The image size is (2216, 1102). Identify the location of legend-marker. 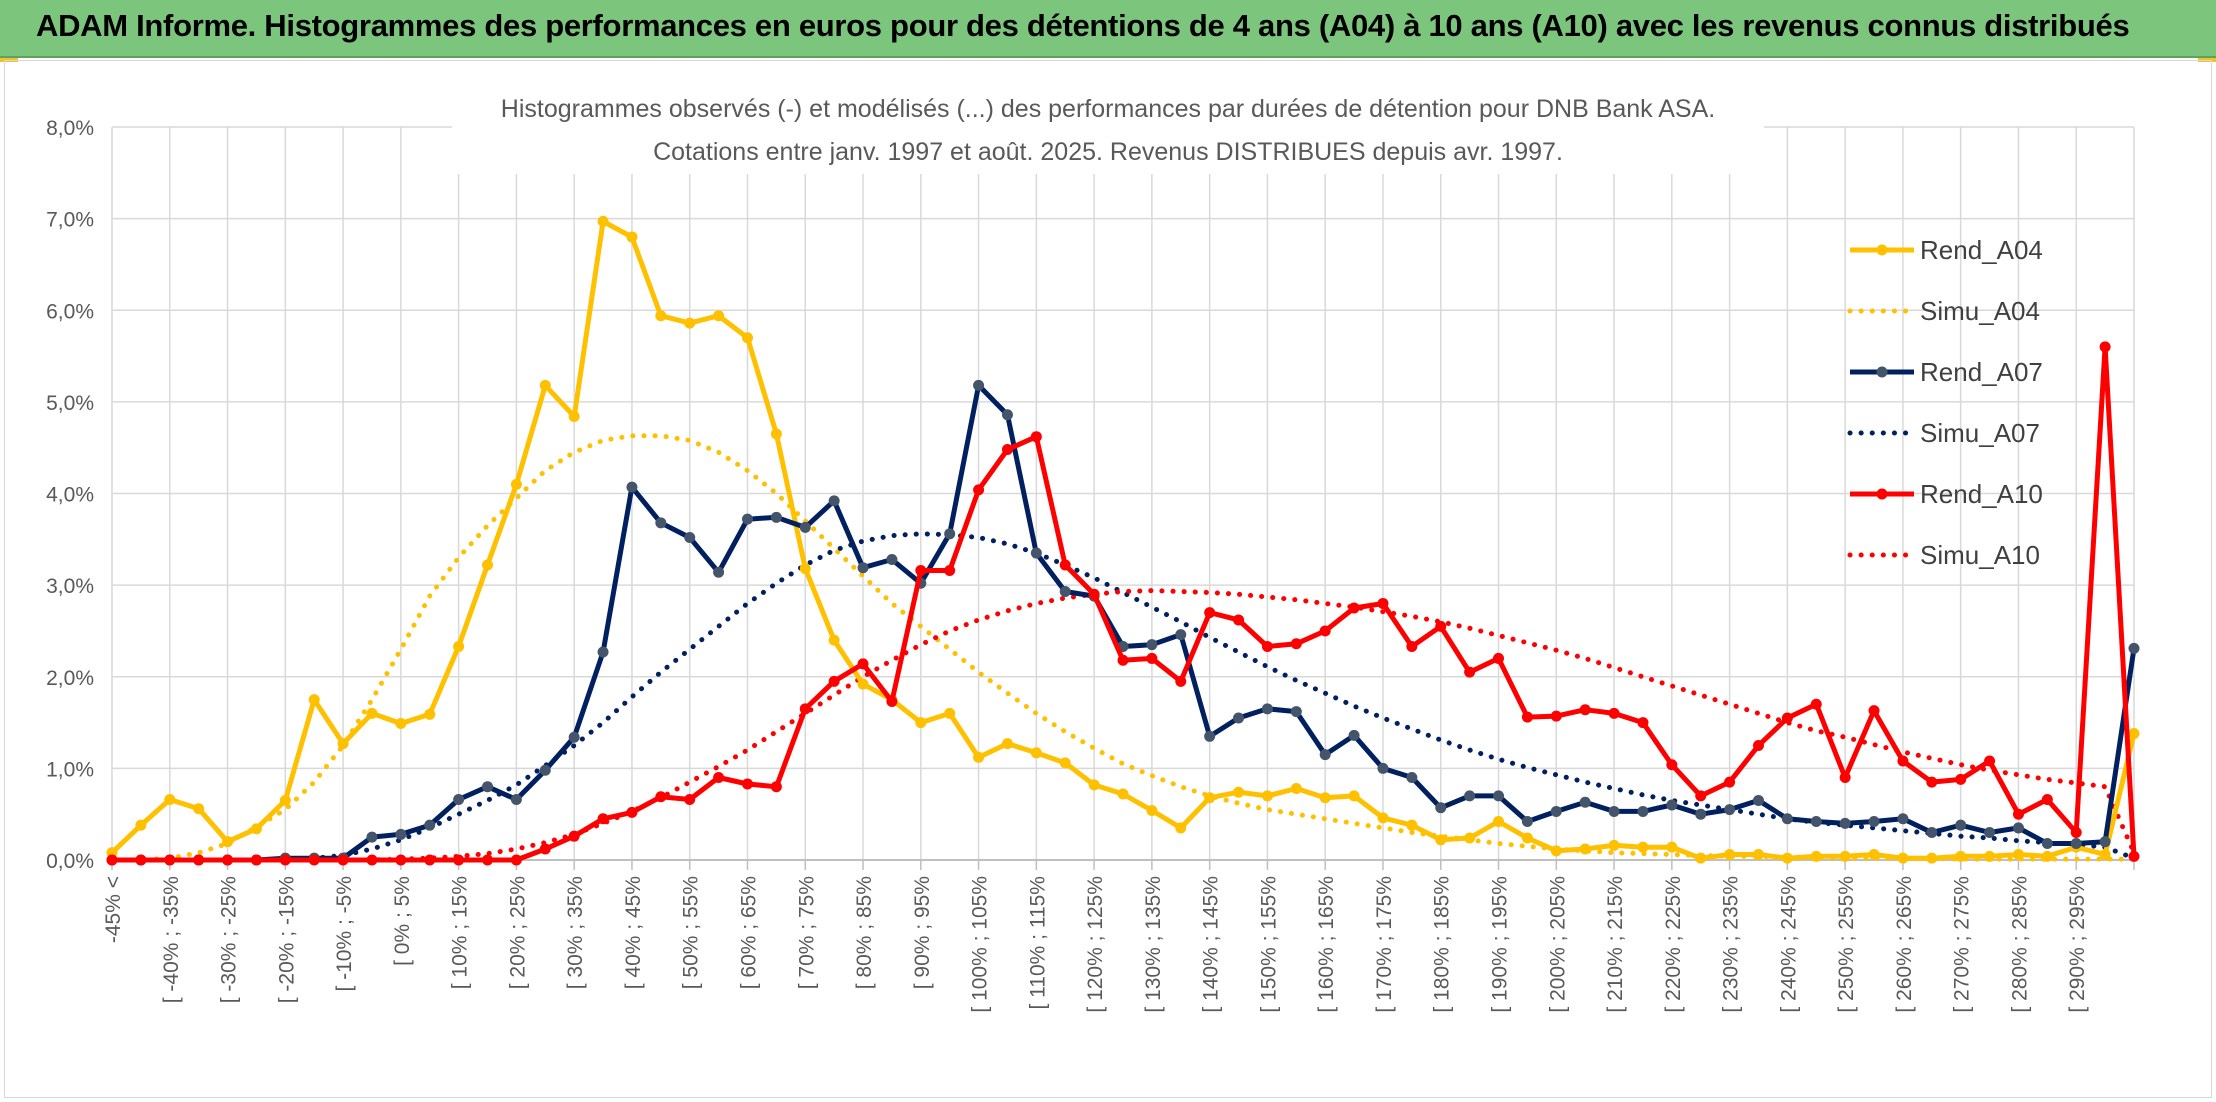
(1882, 372).